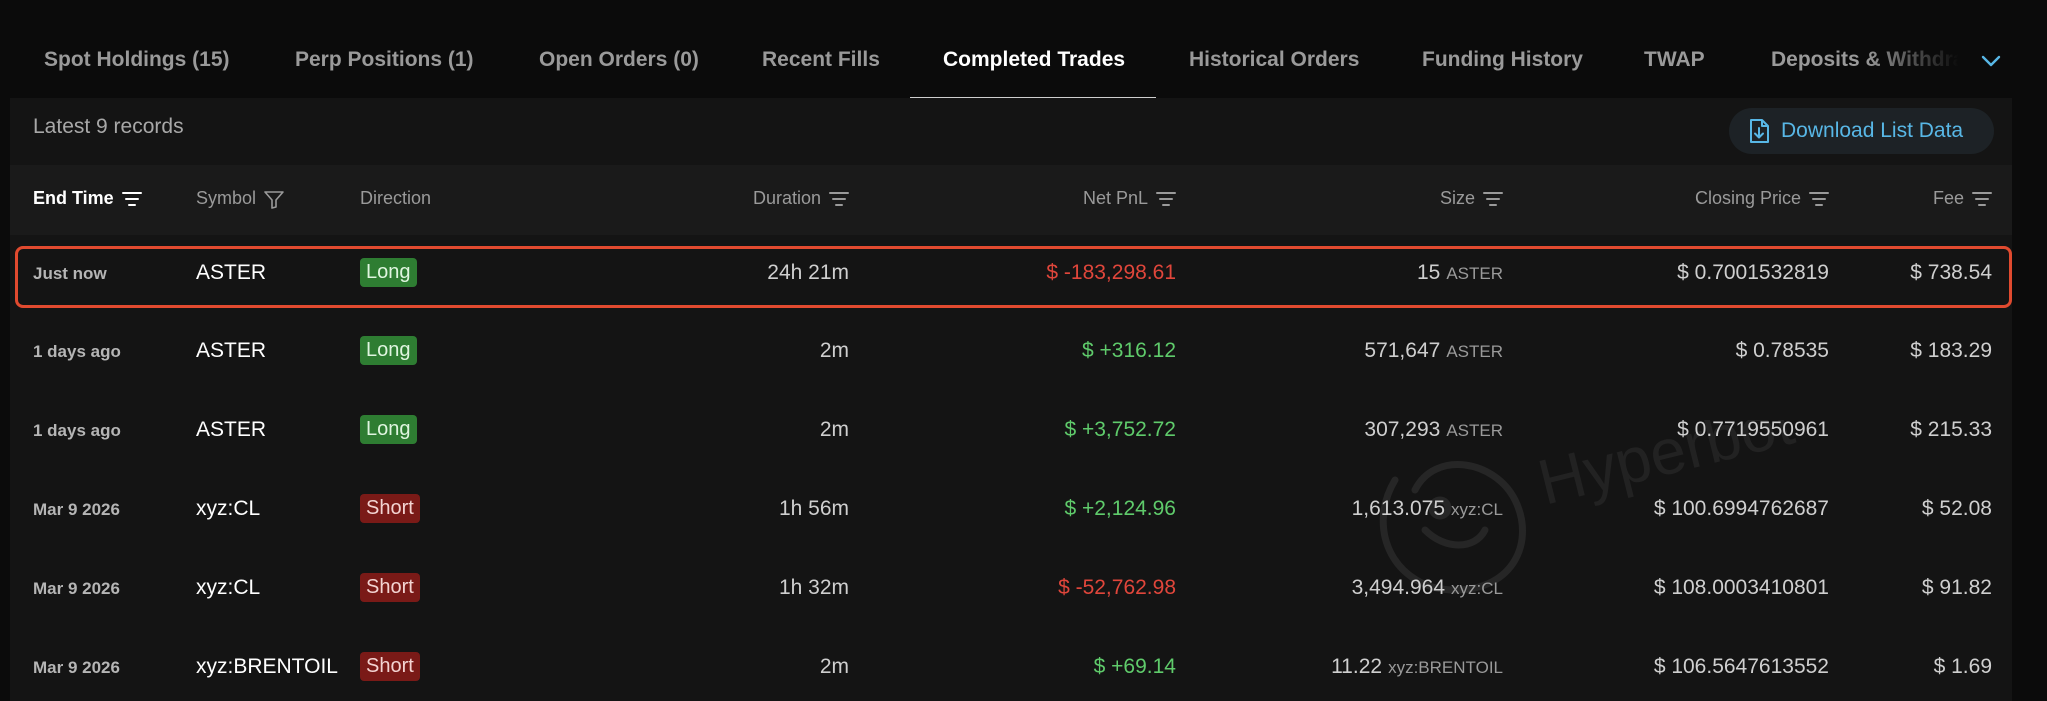  Describe the element at coordinates (1951, 429) in the screenshot. I see `row-fee: $ 215.33` at that location.